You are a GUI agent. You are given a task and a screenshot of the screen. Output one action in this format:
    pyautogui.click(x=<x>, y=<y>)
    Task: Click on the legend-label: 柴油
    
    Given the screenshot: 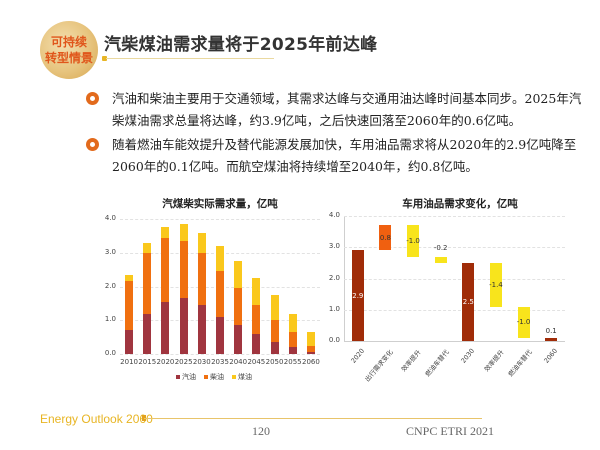 What is the action you would take?
    pyautogui.click(x=217, y=377)
    